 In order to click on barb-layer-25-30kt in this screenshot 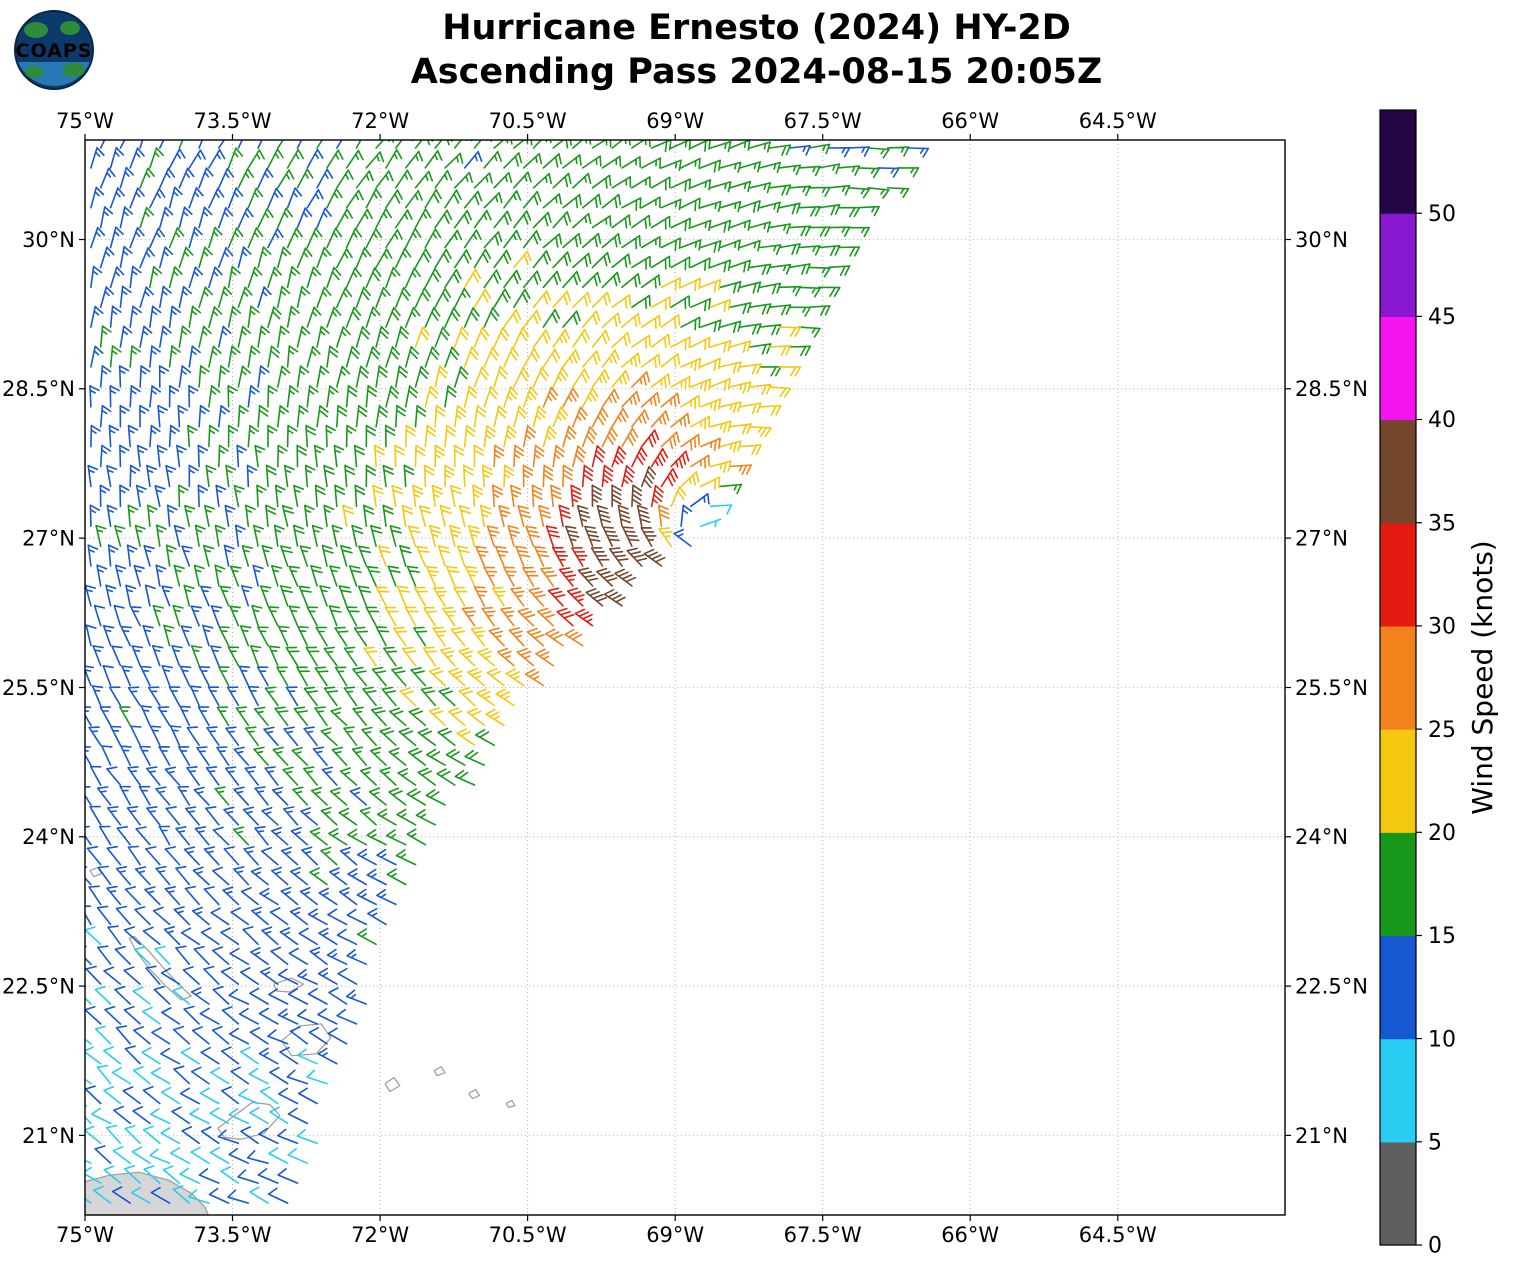, I will do `click(606, 529)`.